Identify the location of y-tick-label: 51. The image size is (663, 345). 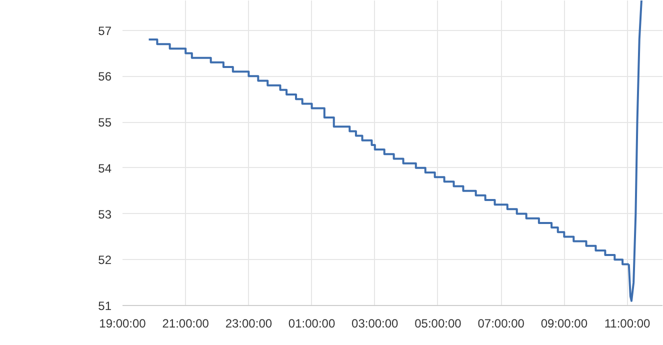
(105, 306).